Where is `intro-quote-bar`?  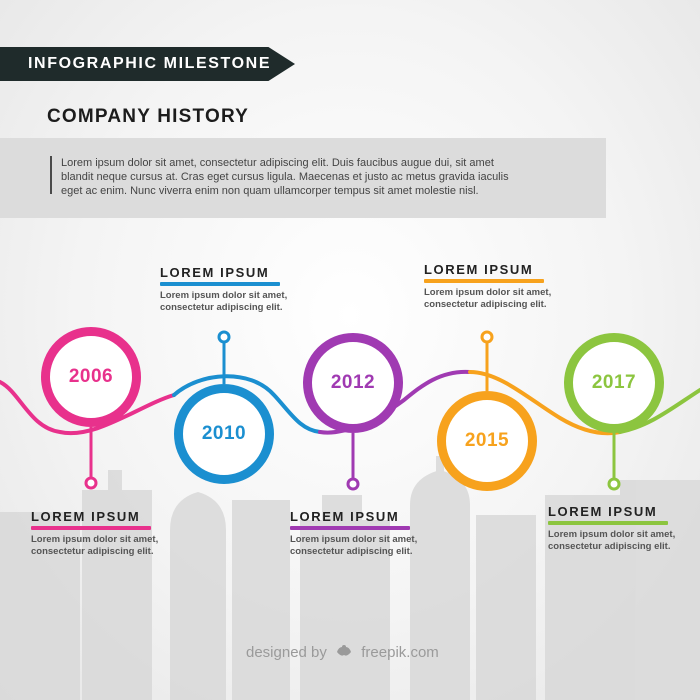 intro-quote-bar is located at coordinates (51, 175).